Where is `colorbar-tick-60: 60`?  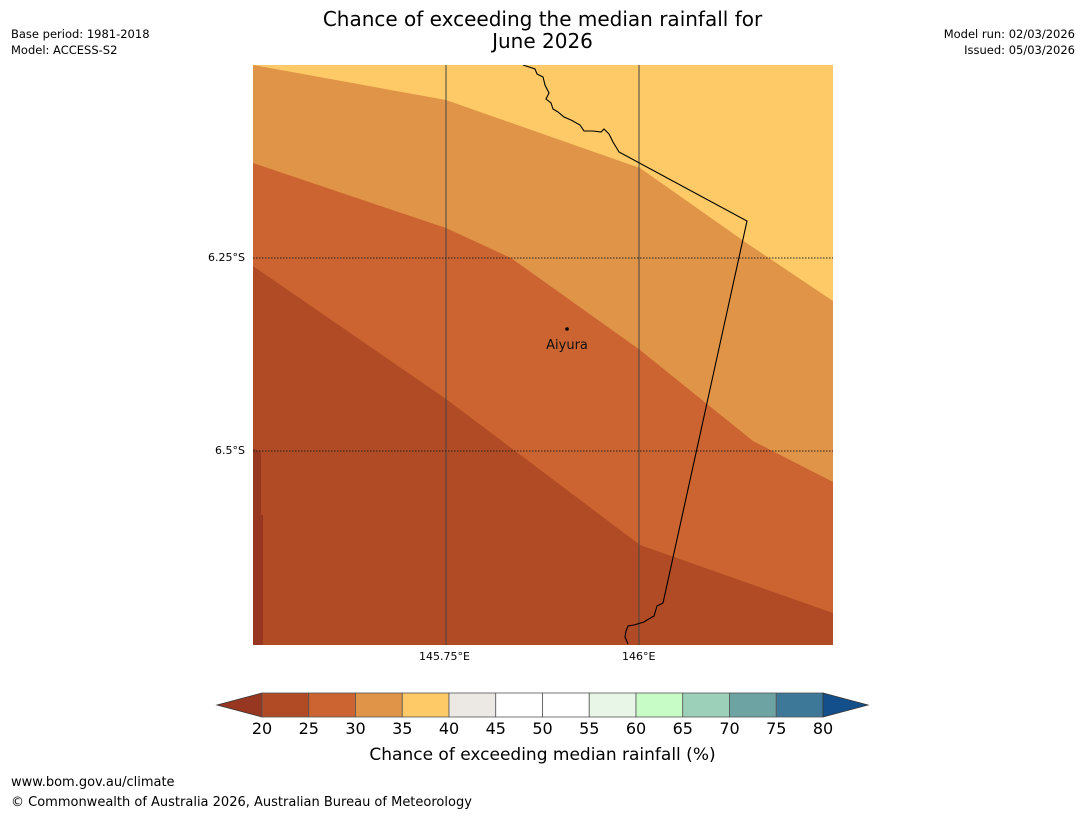 colorbar-tick-60: 60 is located at coordinates (636, 728).